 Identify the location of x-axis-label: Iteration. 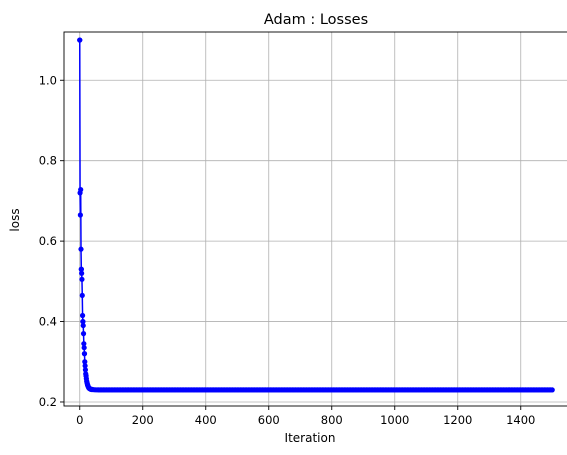
(310, 438).